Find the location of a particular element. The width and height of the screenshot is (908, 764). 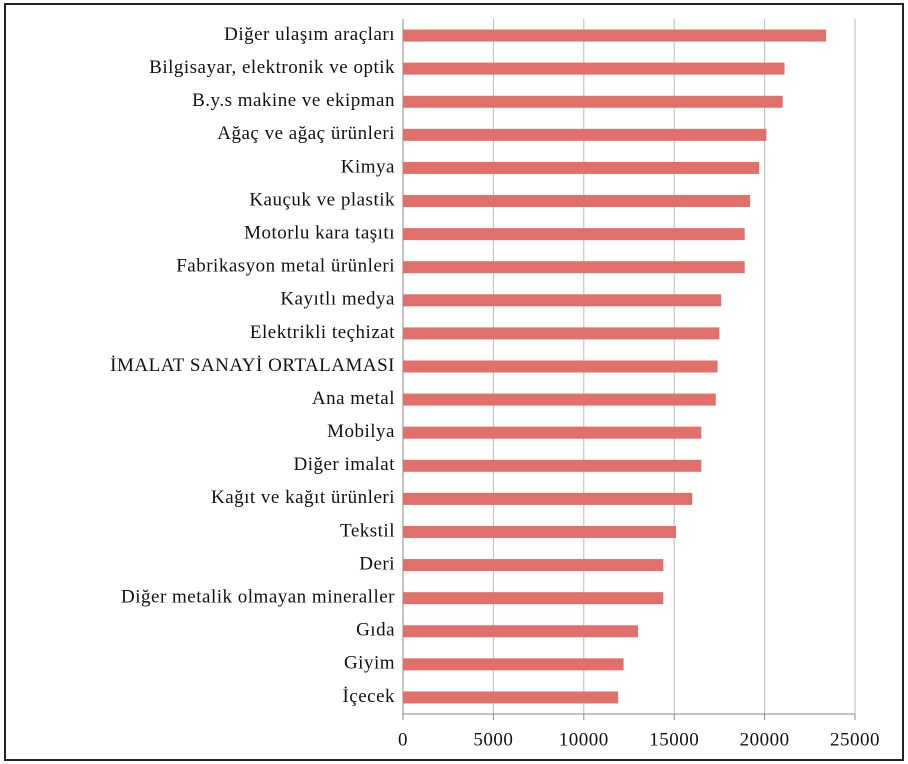

y-tick-label: Gıda is located at coordinates (375, 630).